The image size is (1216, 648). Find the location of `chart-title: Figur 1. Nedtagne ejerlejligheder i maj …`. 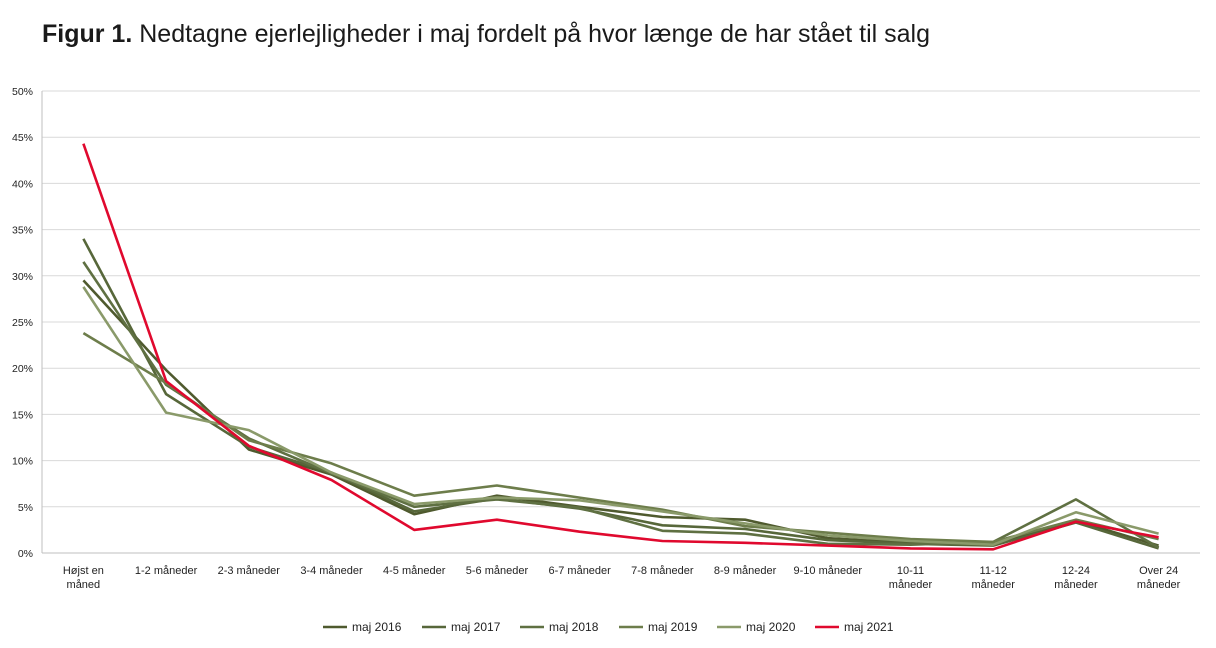

chart-title: Figur 1. Nedtagne ejerlejligheder i maj … is located at coordinates (486, 34).